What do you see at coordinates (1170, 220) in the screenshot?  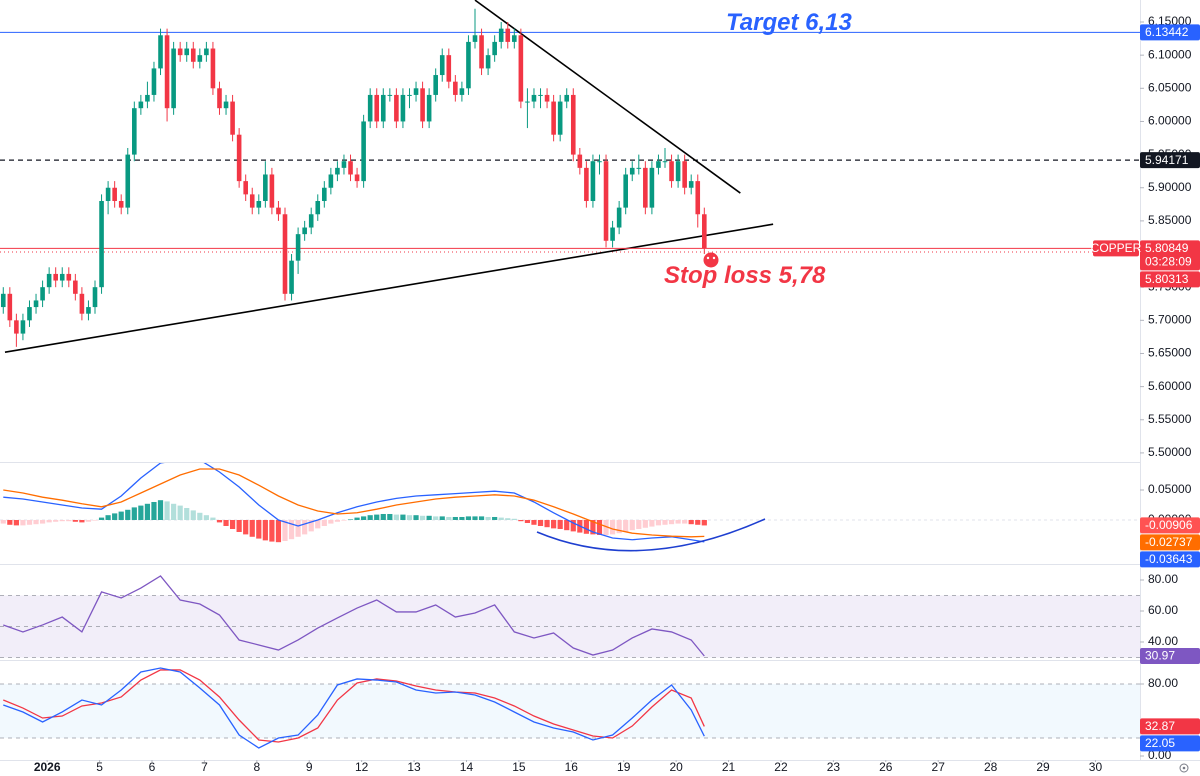 I see `y-tick-label: 5.85000` at bounding box center [1170, 220].